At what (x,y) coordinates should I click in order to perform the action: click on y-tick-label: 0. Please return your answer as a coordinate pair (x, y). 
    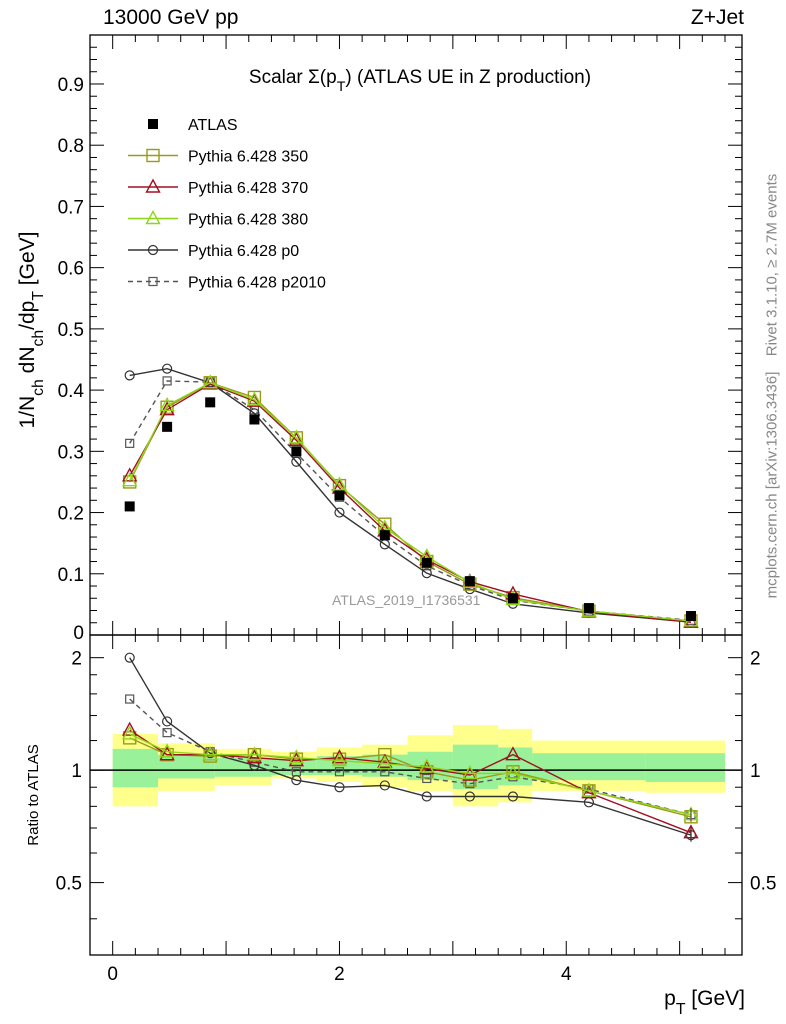
    Looking at the image, I should click on (78, 633).